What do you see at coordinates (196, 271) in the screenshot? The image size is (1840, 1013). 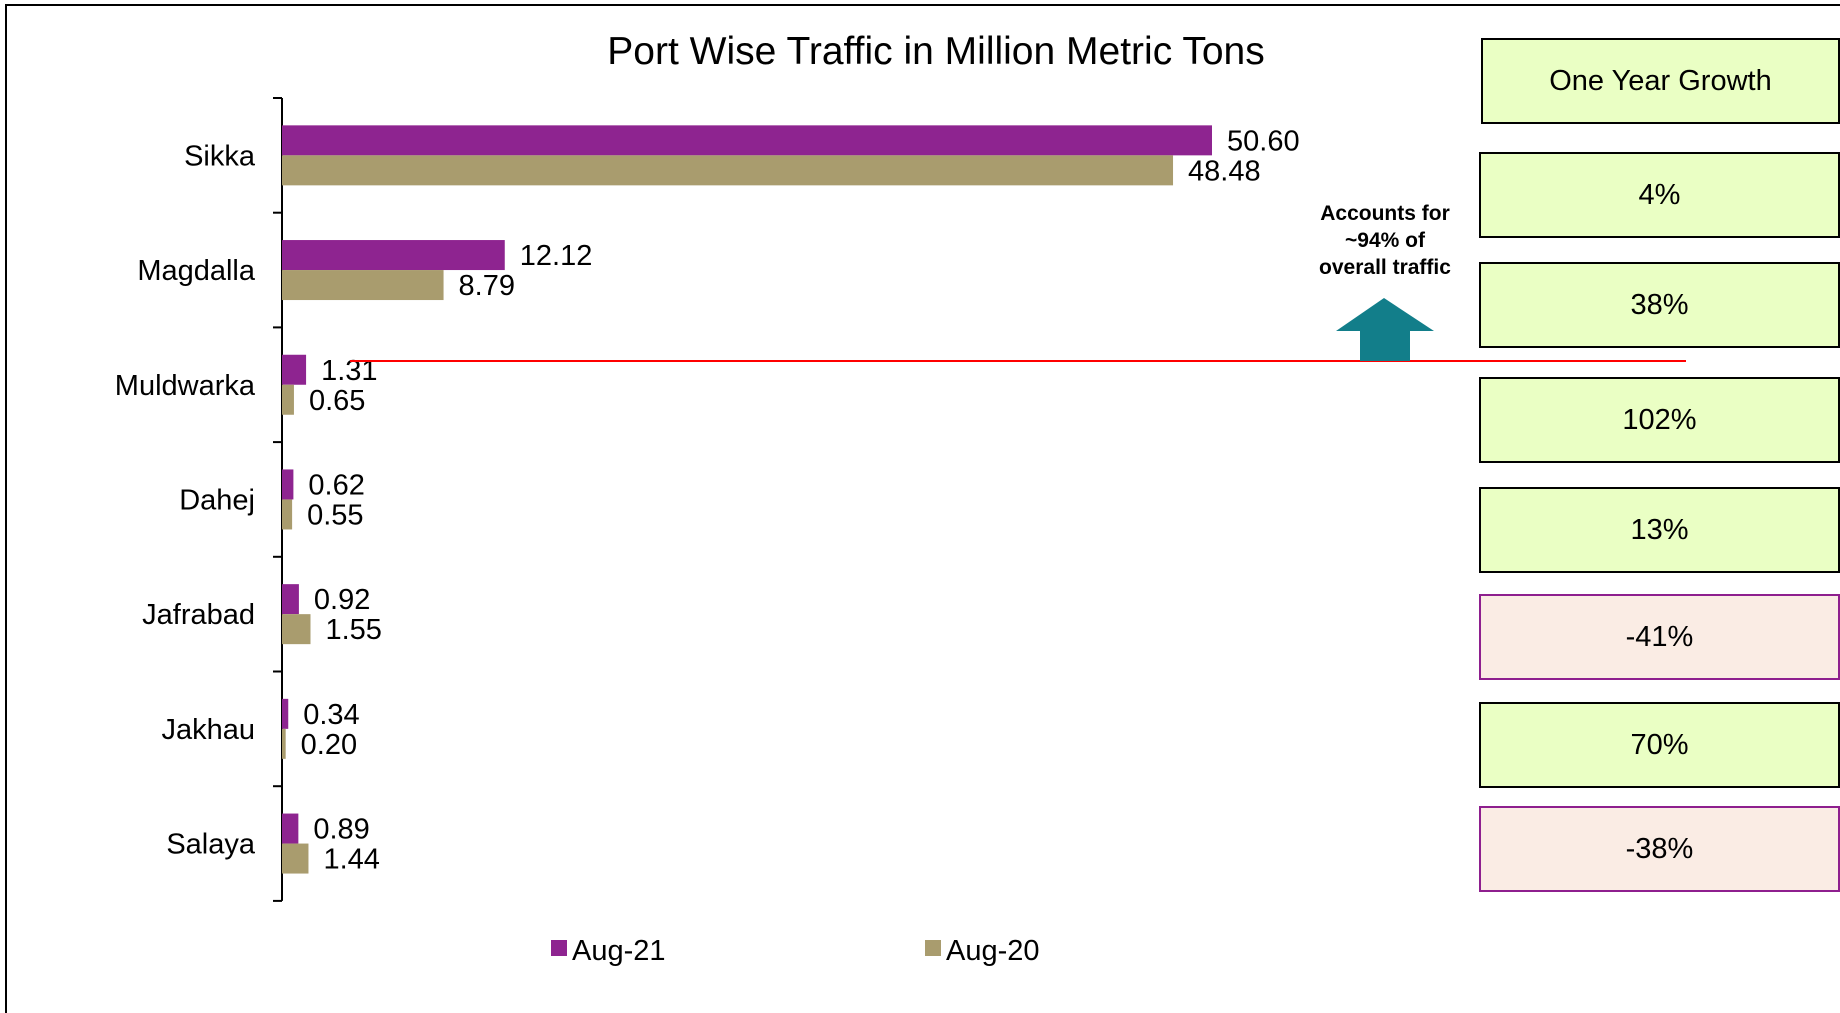 I see `category-label: Magdalla` at bounding box center [196, 271].